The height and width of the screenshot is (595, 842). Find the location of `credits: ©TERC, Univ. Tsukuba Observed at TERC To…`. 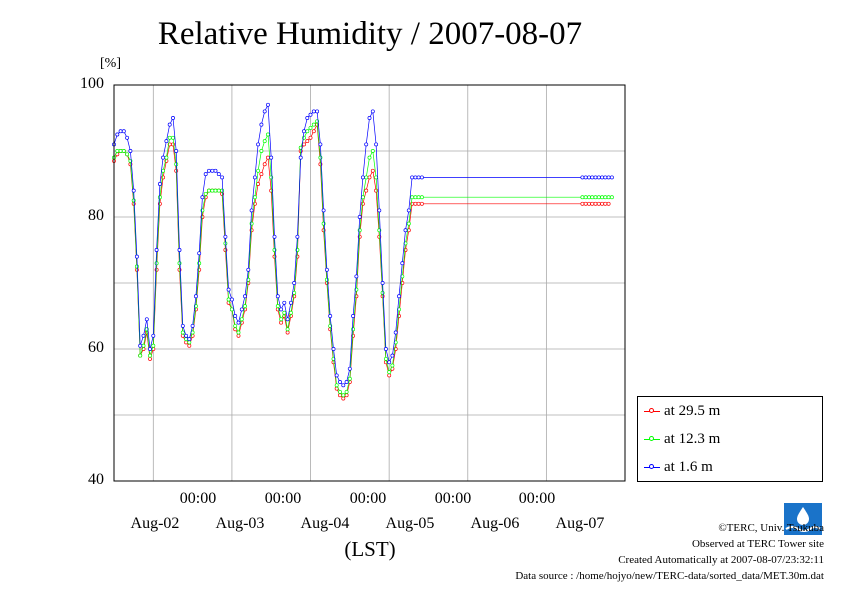

credits: ©TERC, Univ. Tsukuba Observed at TERC To… is located at coordinates (669, 552).